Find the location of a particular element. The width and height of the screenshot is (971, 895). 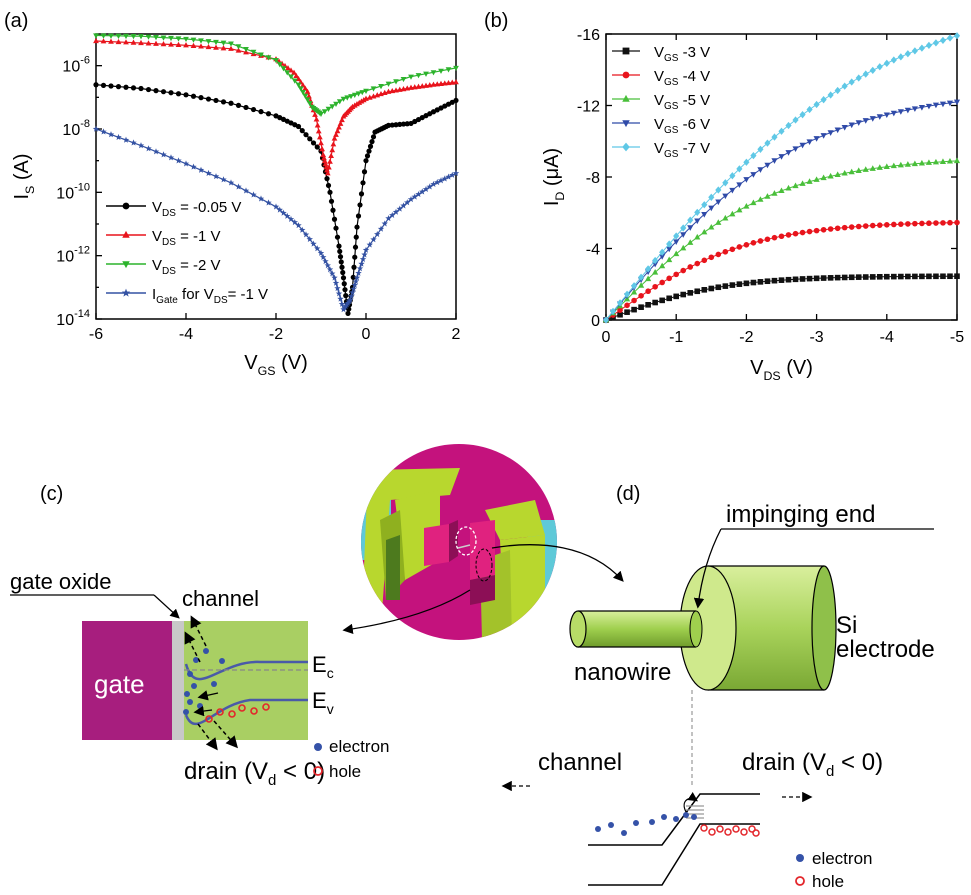

channel-label-c: channel is located at coordinates (220, 598).